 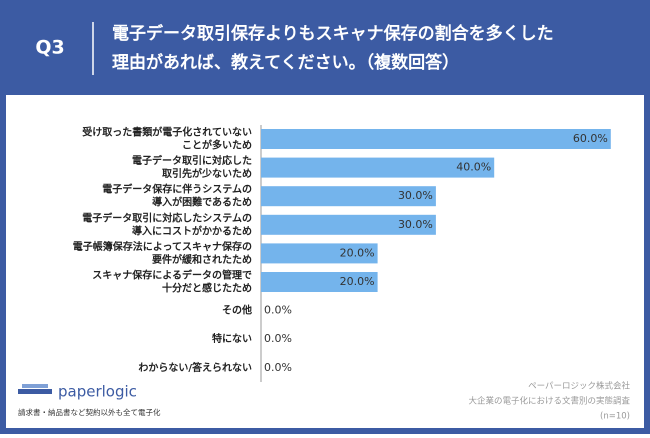 I want to click on category-label: 受け取った書類が電子化されていないことが多いため, so click(x=167, y=139).